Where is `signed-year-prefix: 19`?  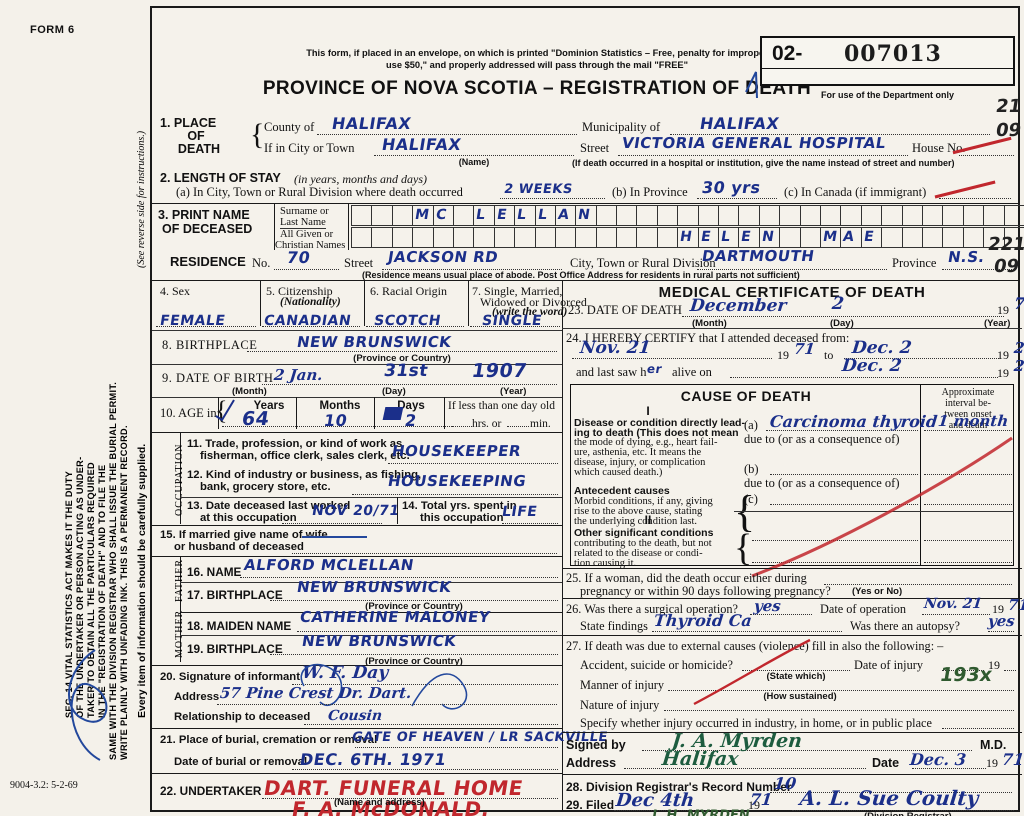 signed-year-prefix: 19 is located at coordinates (992, 763).